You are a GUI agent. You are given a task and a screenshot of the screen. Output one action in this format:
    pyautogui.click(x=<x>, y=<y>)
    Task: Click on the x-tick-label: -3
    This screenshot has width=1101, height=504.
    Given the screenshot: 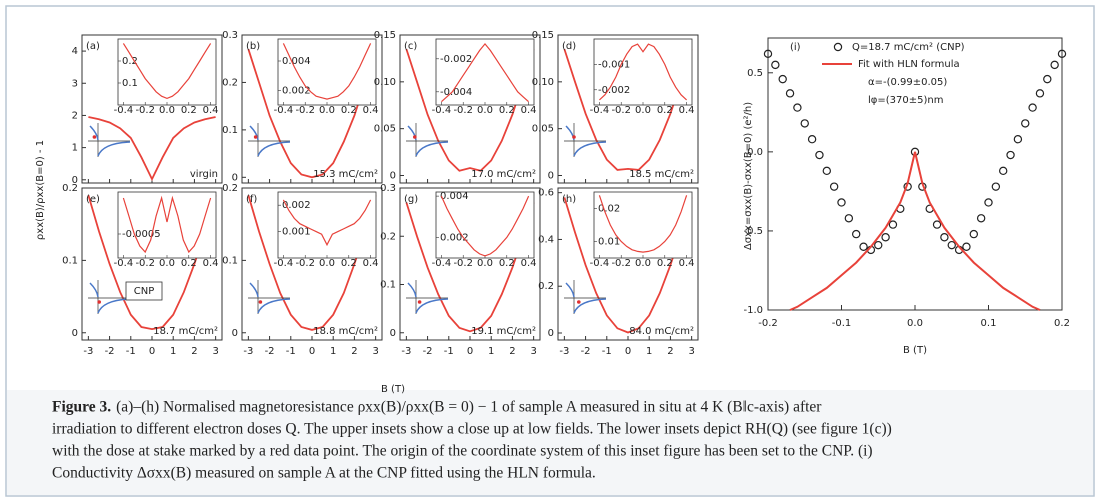 What is the action you would take?
    pyautogui.click(x=248, y=351)
    